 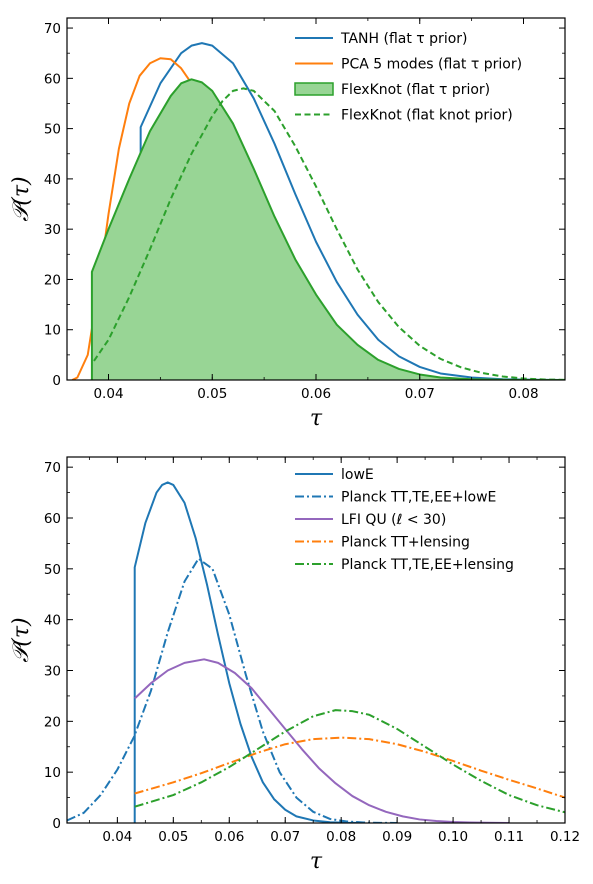 What do you see at coordinates (427, 116) in the screenshot?
I see `legend-label: FlexKnot (flat knot prior)` at bounding box center [427, 116].